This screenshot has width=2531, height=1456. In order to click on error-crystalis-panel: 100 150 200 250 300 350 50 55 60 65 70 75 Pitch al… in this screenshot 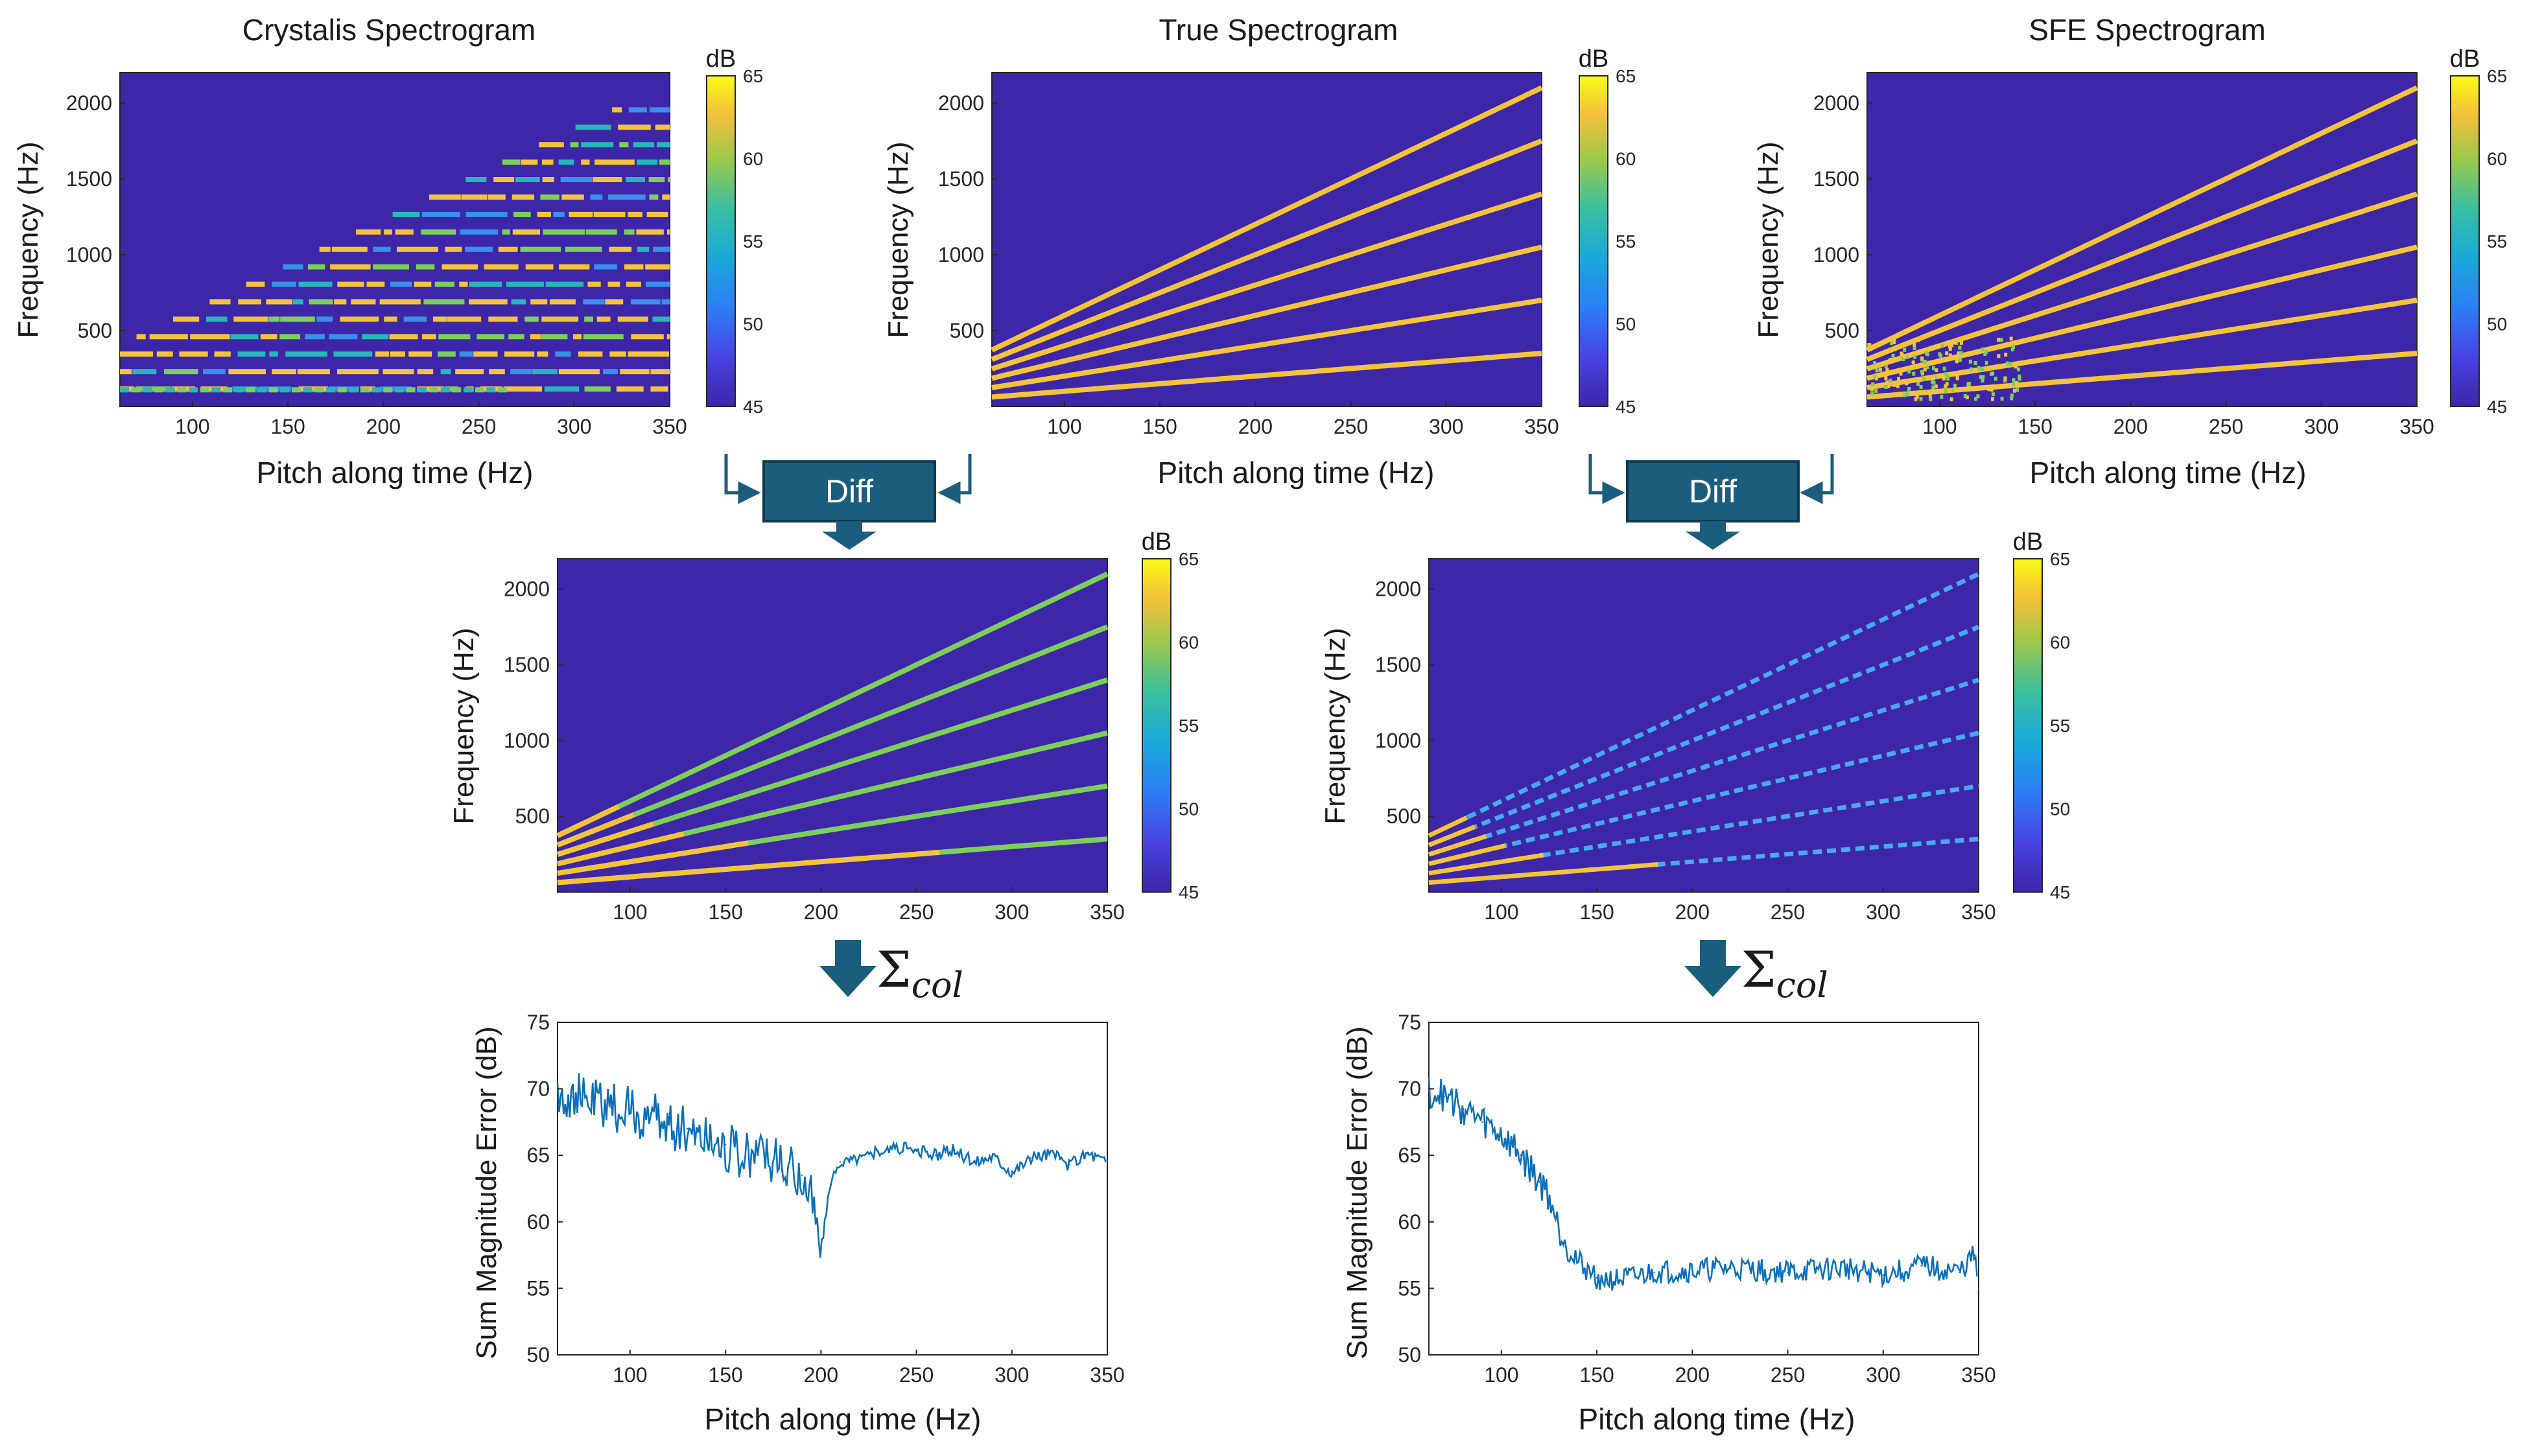, I will do `click(798, 1224)`.